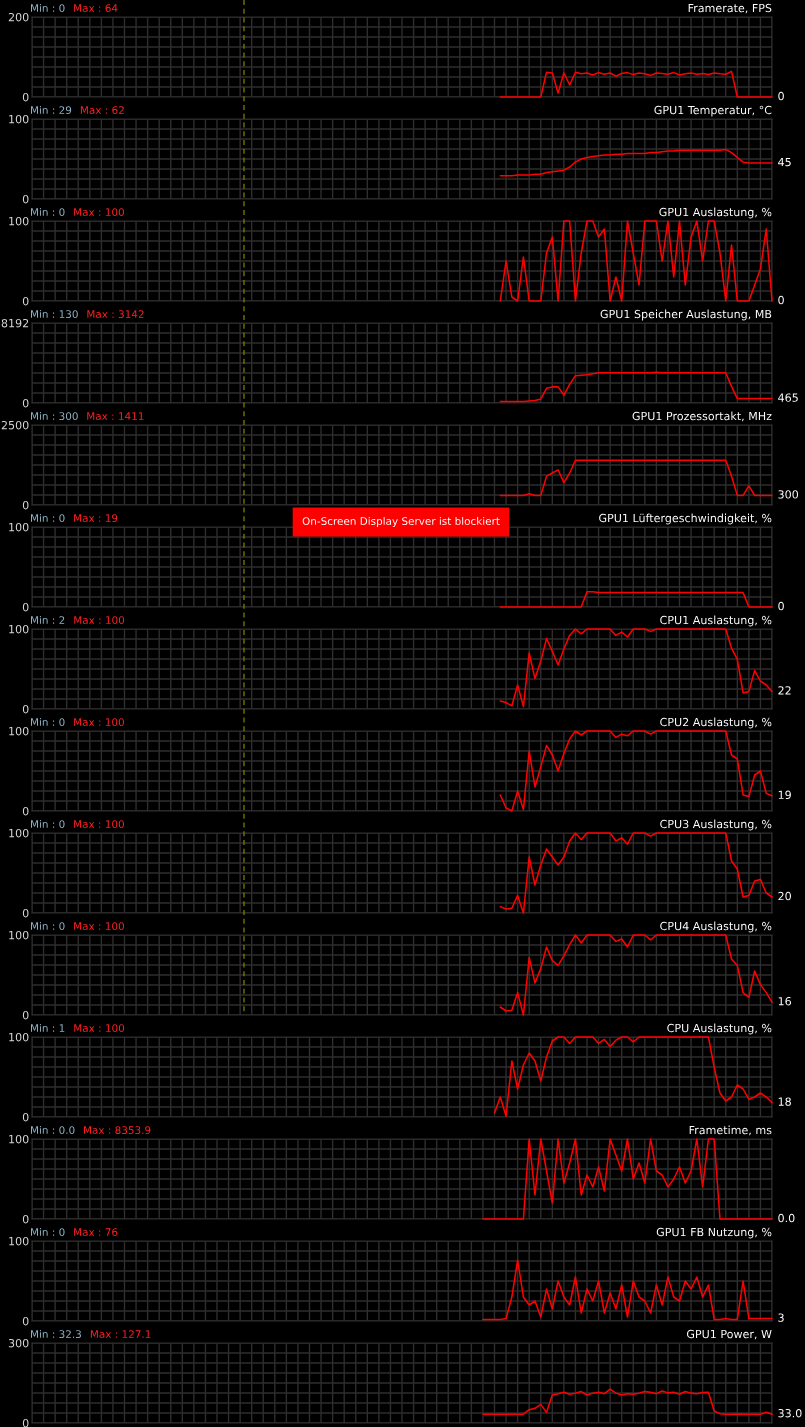 Image resolution: width=805 pixels, height=1427 pixels. What do you see at coordinates (784, 690) in the screenshot?
I see `text: 22` at bounding box center [784, 690].